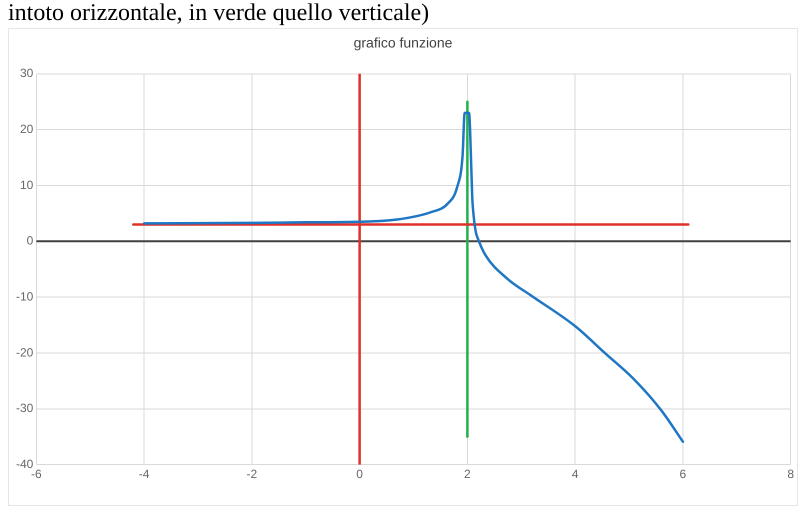 This screenshot has width=800, height=508. Describe the element at coordinates (468, 474) in the screenshot. I see `x-tick-label: 2` at that location.